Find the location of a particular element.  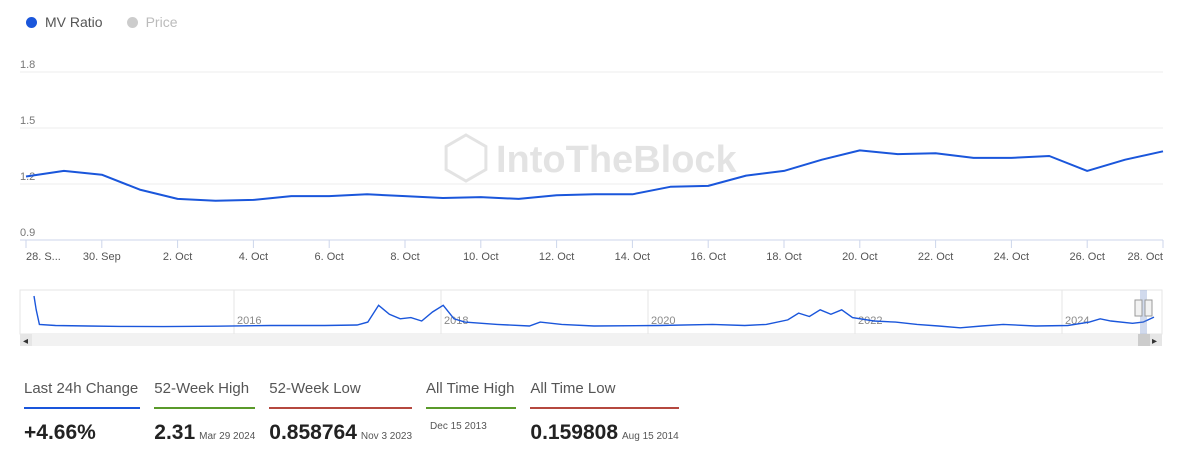

stat-52-week-low: 52-Week Low 0.858764 Nov 3 2023 is located at coordinates (341, 411).